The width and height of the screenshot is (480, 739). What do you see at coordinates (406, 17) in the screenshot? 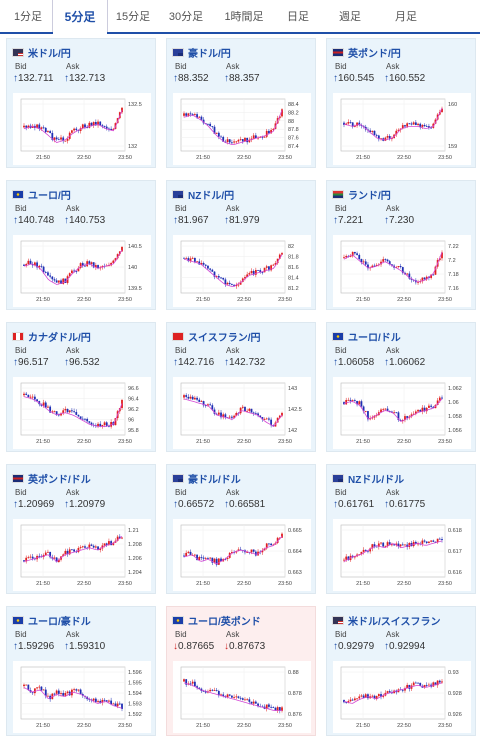
I see `tab-7: 月足` at bounding box center [406, 17].